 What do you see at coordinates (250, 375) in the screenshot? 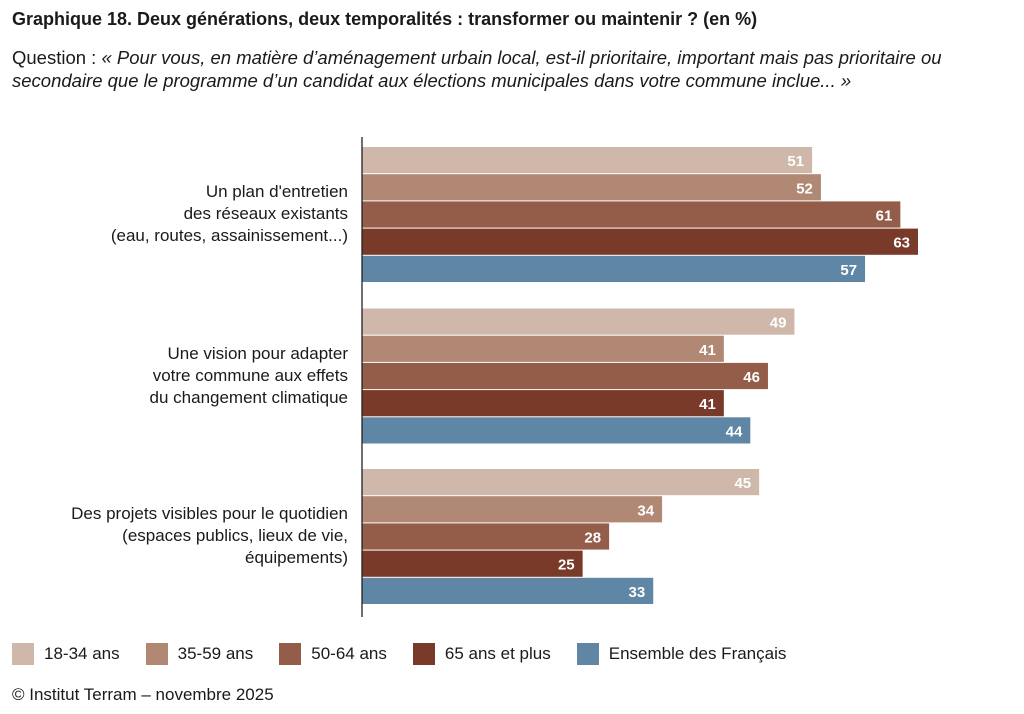
I see `category-label-line: votre commune aux effets` at bounding box center [250, 375].